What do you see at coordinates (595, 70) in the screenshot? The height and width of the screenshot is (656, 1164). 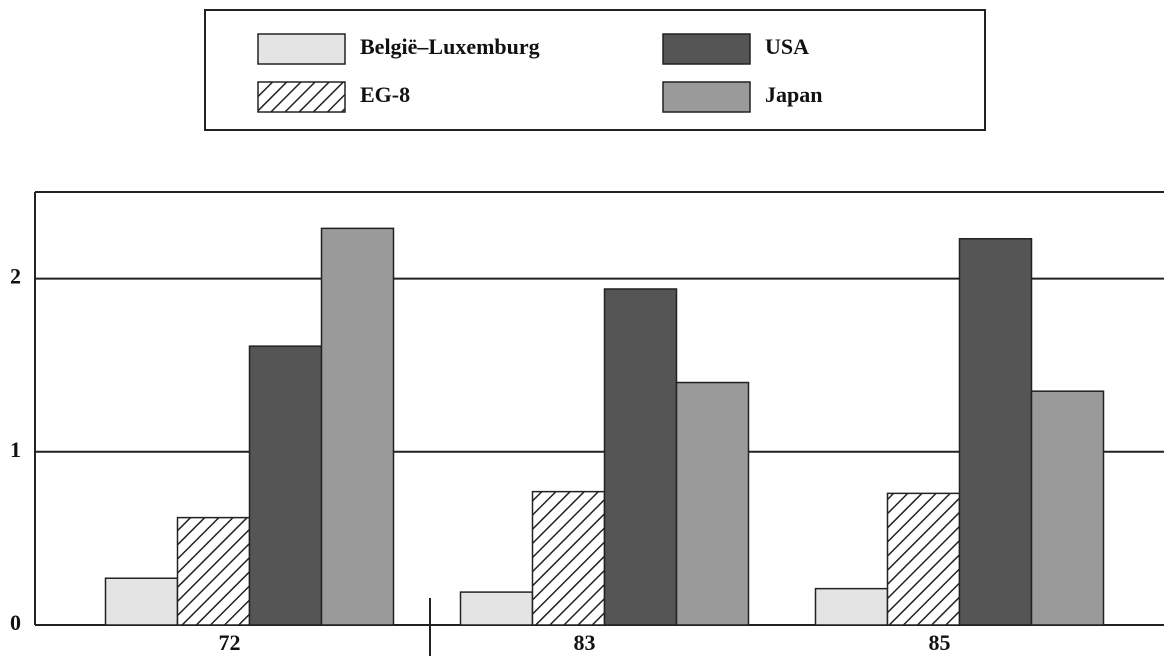 I see `legend-box` at bounding box center [595, 70].